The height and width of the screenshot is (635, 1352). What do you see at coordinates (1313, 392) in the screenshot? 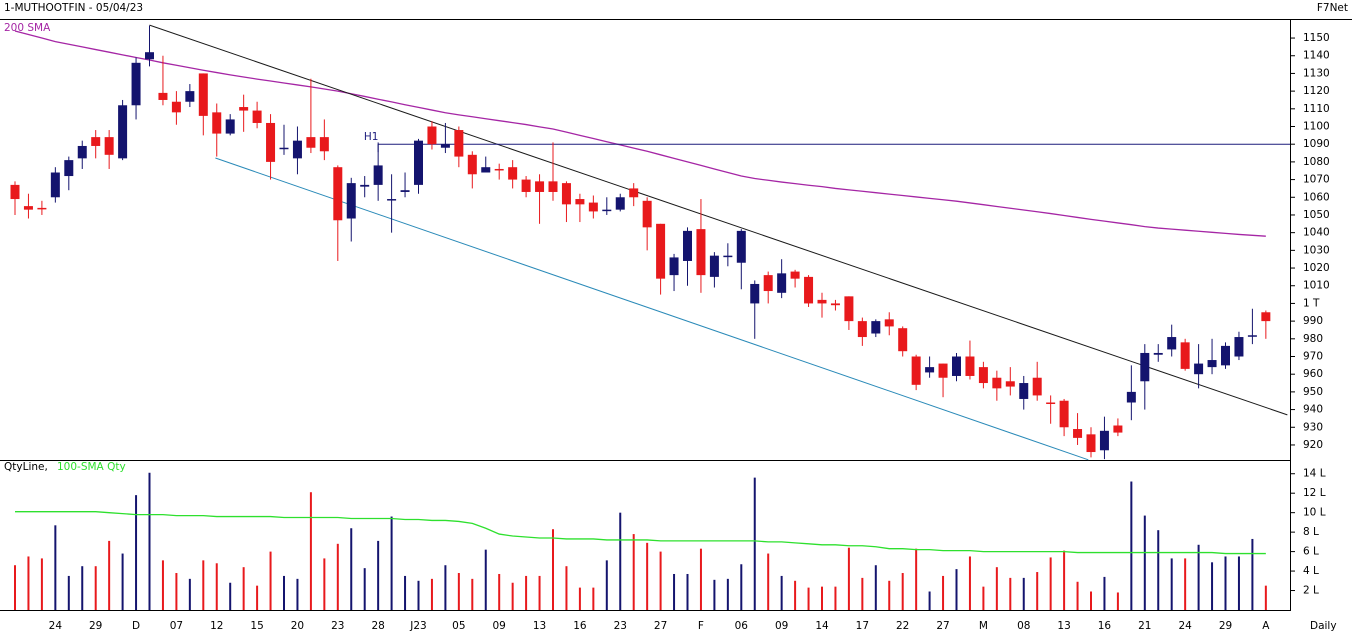
I see `y-tick-label: 950` at bounding box center [1313, 392].